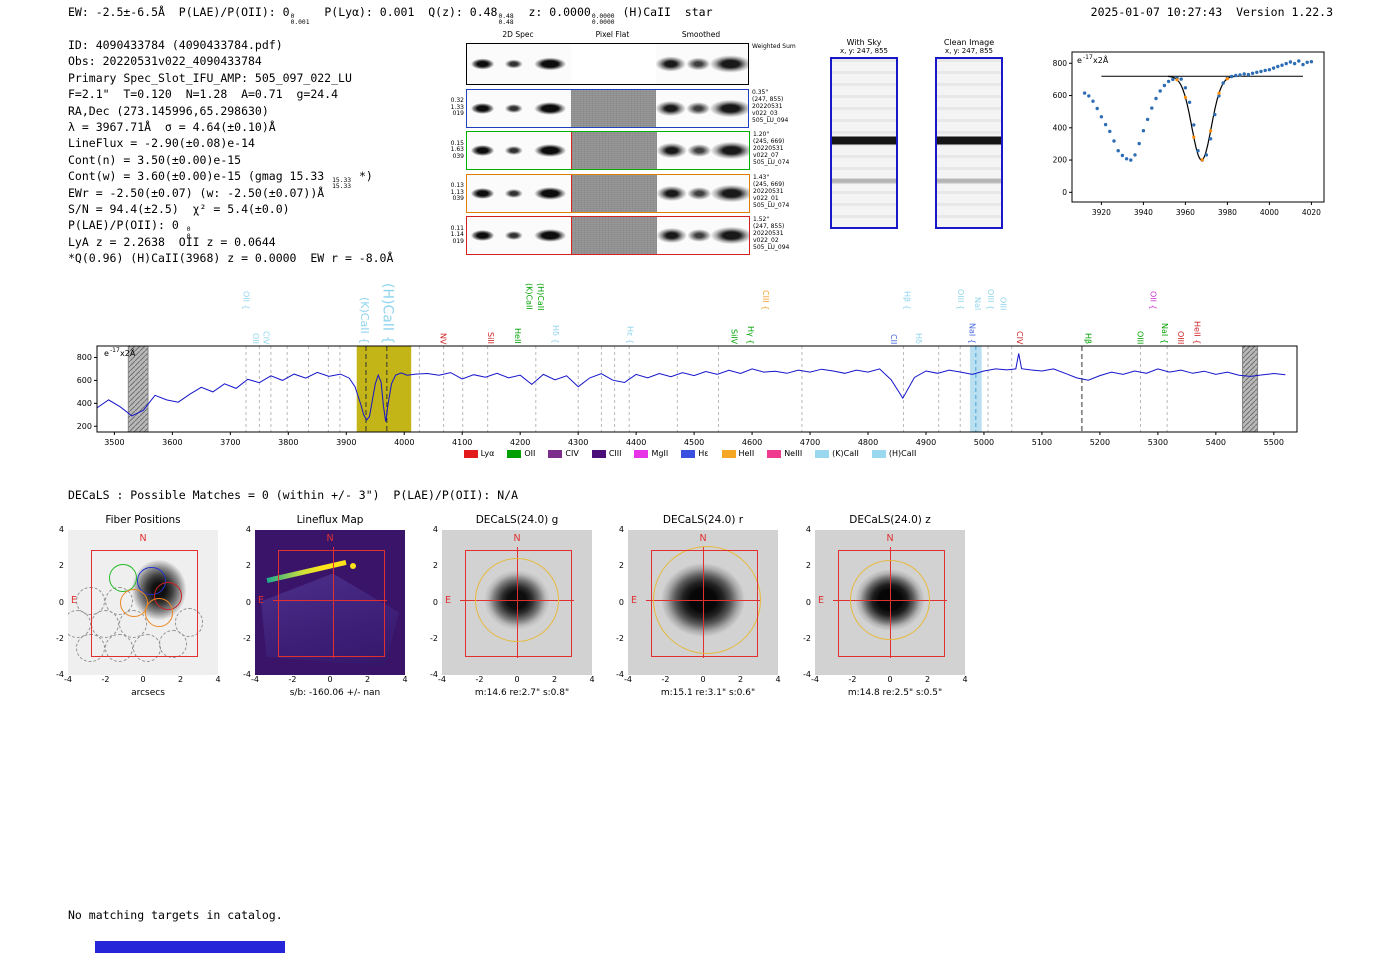  What do you see at coordinates (868, 442) in the screenshot?
I see `spectrum-xtick-label: 4800` at bounding box center [868, 442].